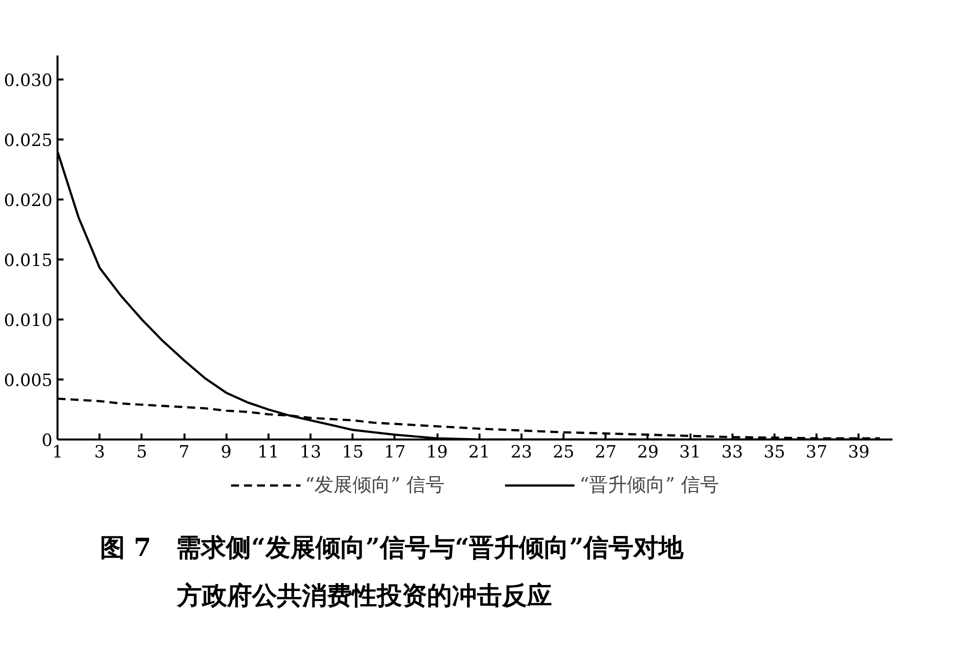  What do you see at coordinates (479, 452) in the screenshot?
I see `x-tick-label: 21` at bounding box center [479, 452].